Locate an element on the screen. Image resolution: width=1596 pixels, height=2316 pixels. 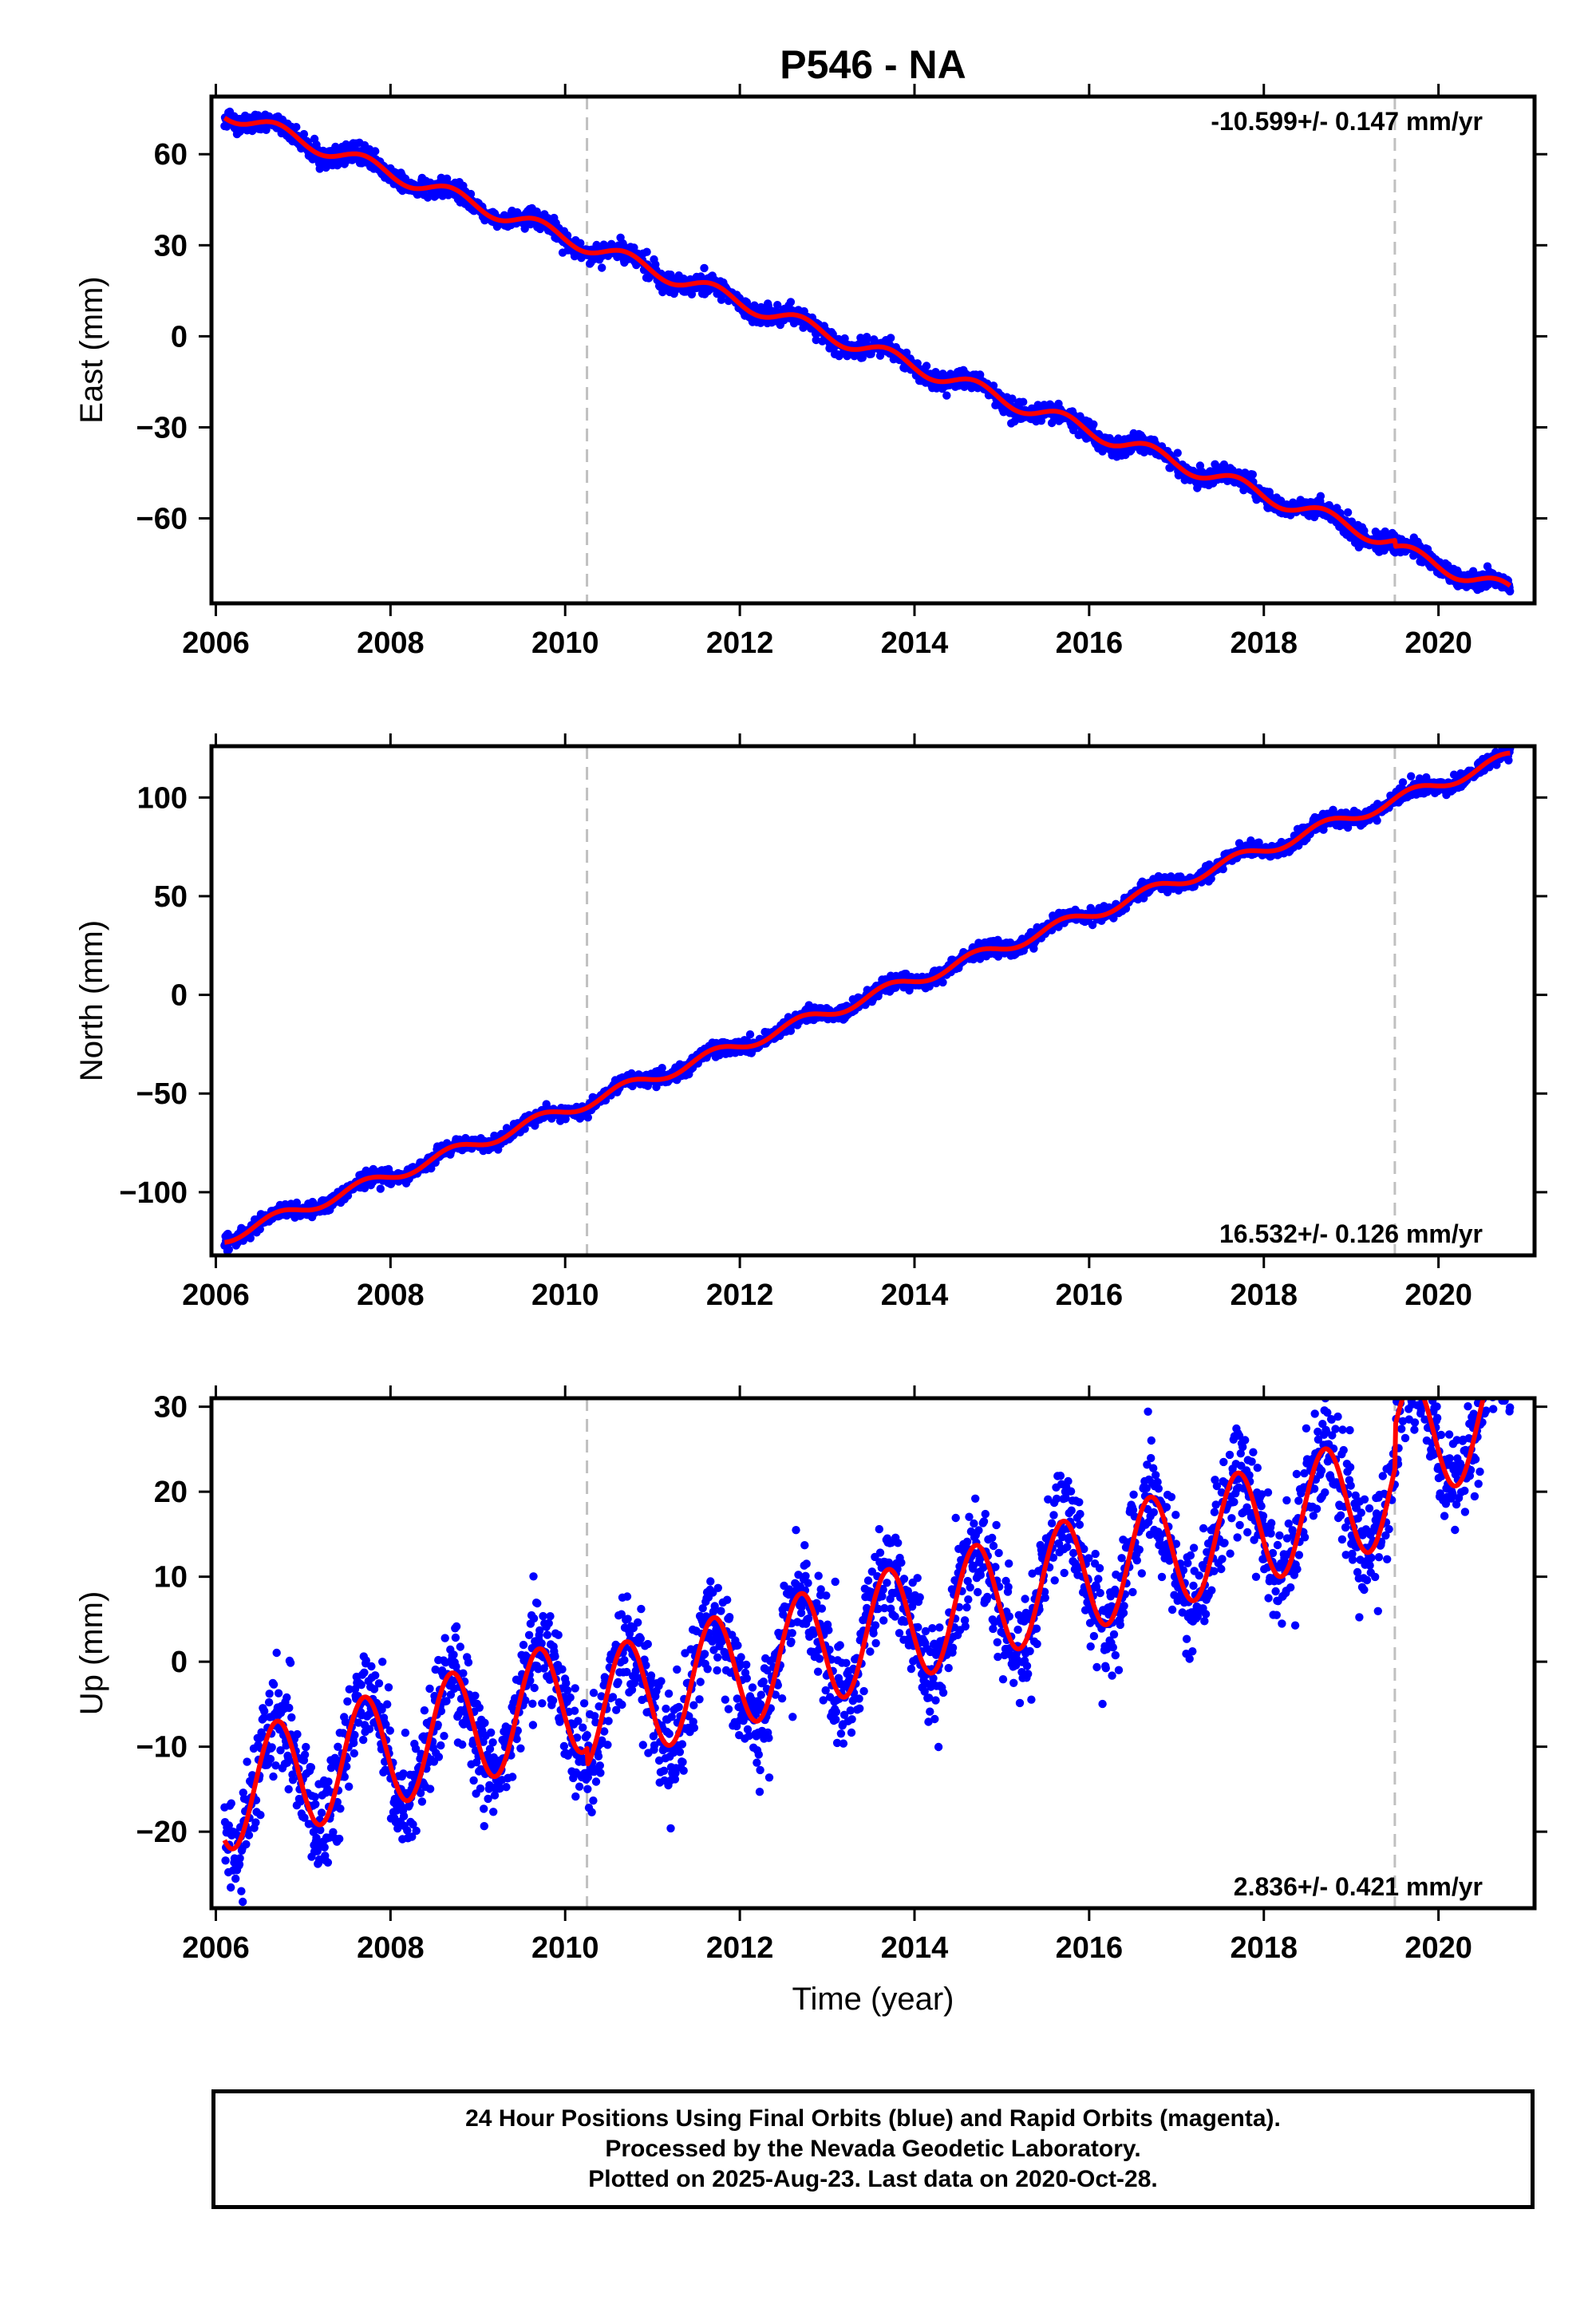
x-tick-label: 2010 is located at coordinates (565, 643).